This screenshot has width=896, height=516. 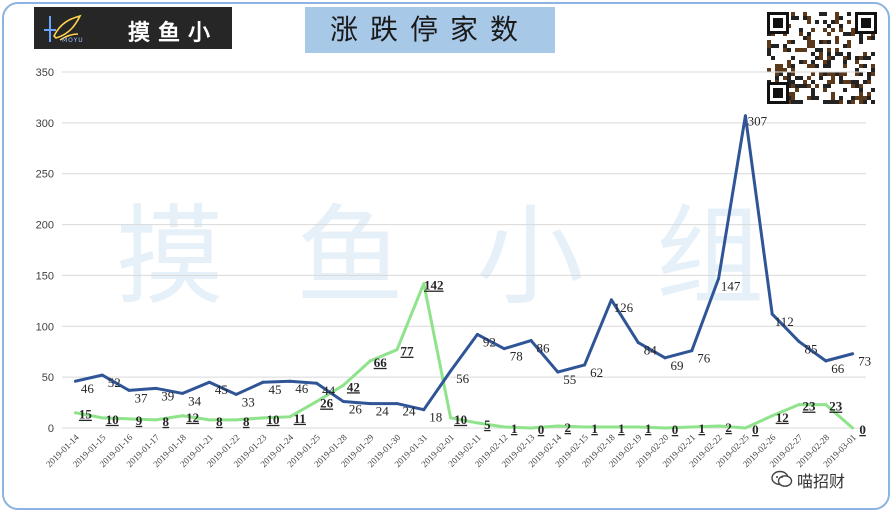 I want to click on data-label-up: 78, so click(x=516, y=356).